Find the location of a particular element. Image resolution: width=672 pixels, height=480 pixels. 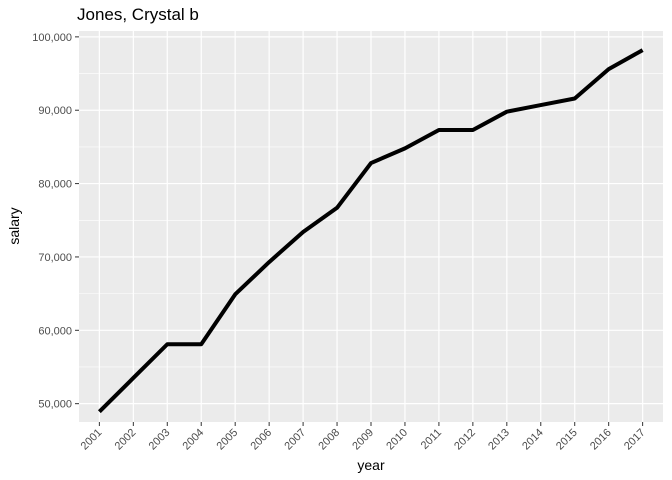

x-tick-label: 2016 is located at coordinates (601, 440).